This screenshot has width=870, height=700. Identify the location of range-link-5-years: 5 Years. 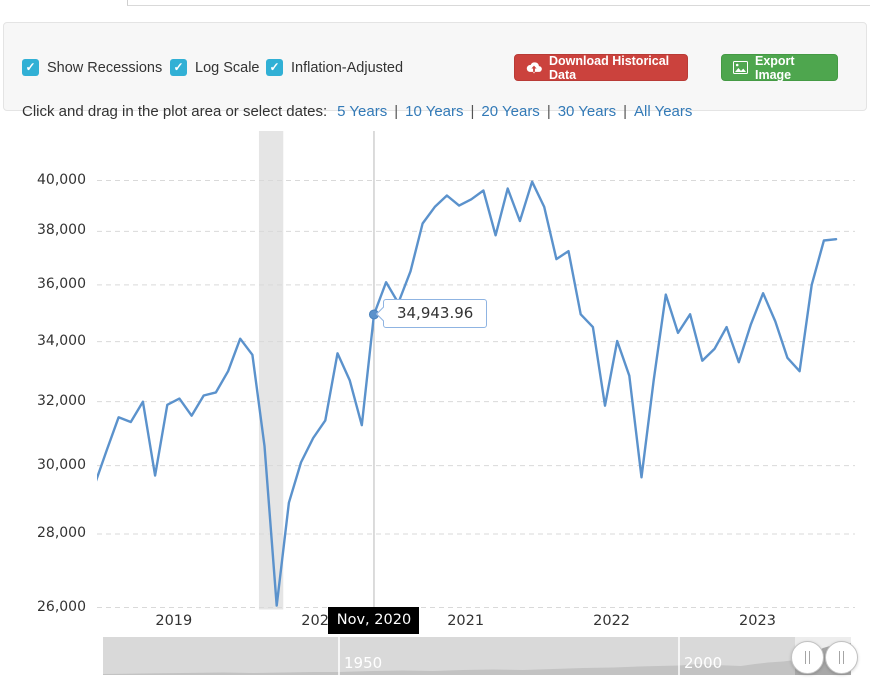
(362, 111).